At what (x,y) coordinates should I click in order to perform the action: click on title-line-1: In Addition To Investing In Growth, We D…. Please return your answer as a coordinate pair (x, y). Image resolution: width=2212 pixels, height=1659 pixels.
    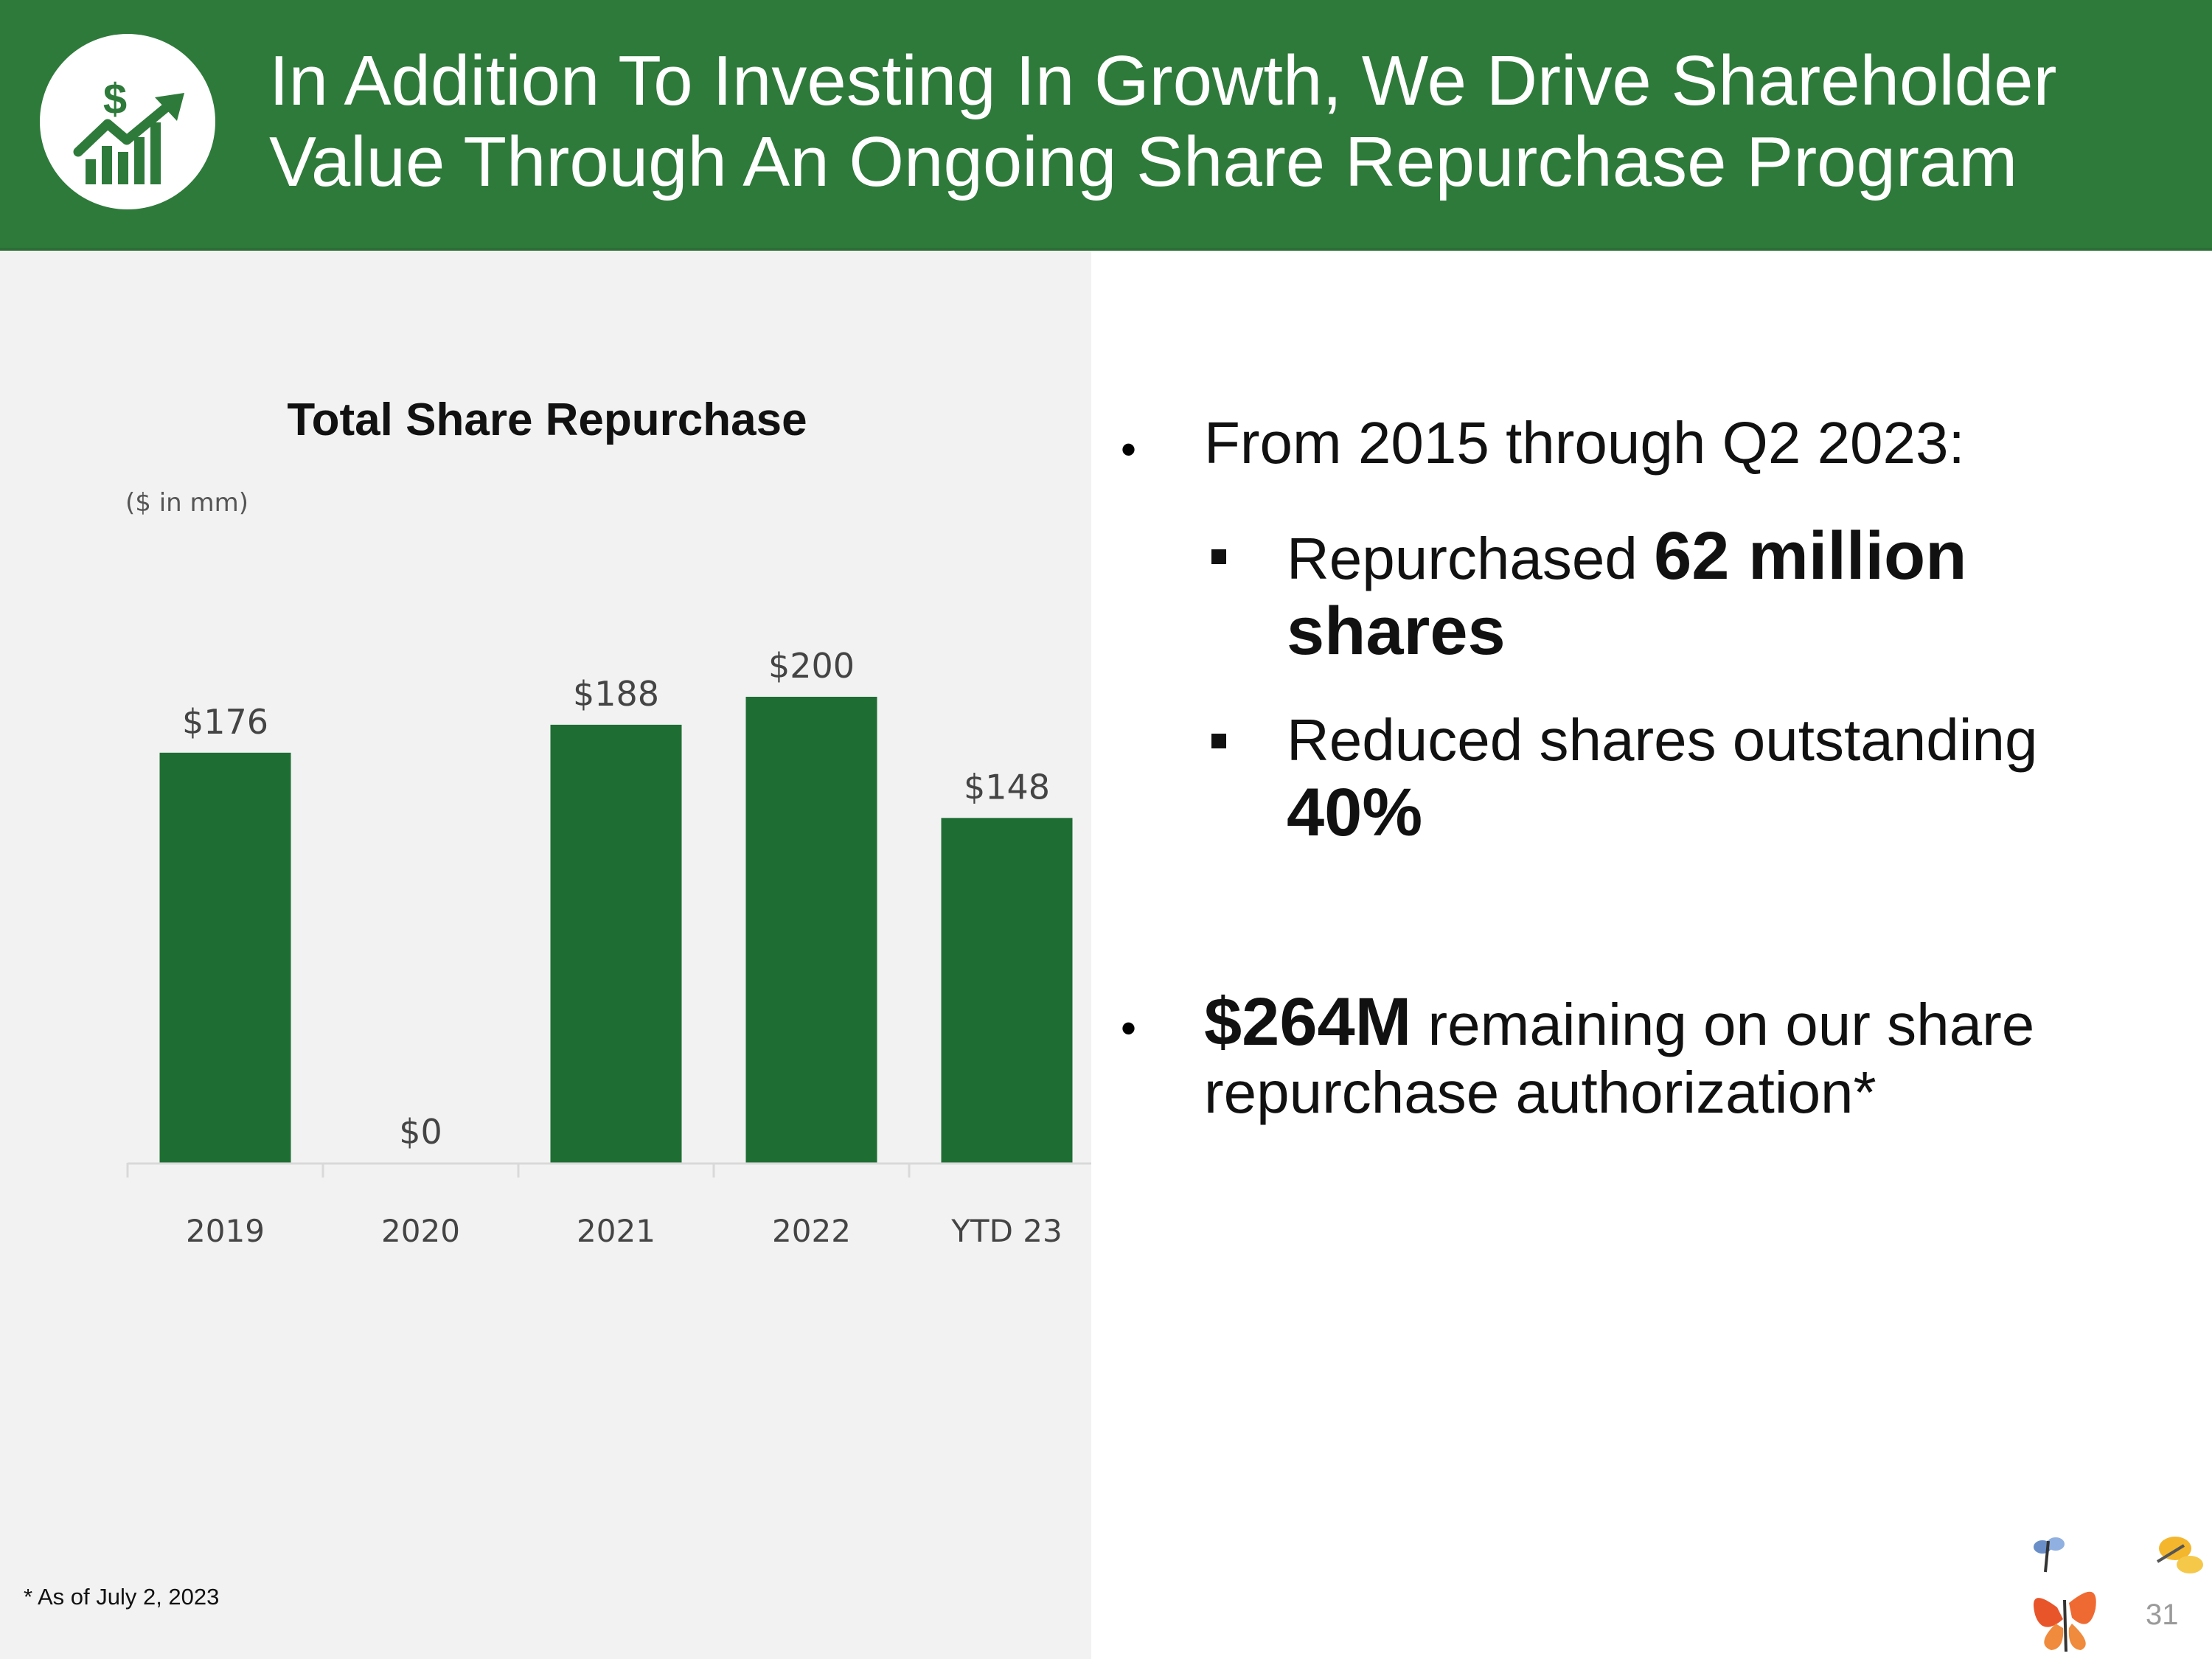
    Looking at the image, I should click on (1163, 80).